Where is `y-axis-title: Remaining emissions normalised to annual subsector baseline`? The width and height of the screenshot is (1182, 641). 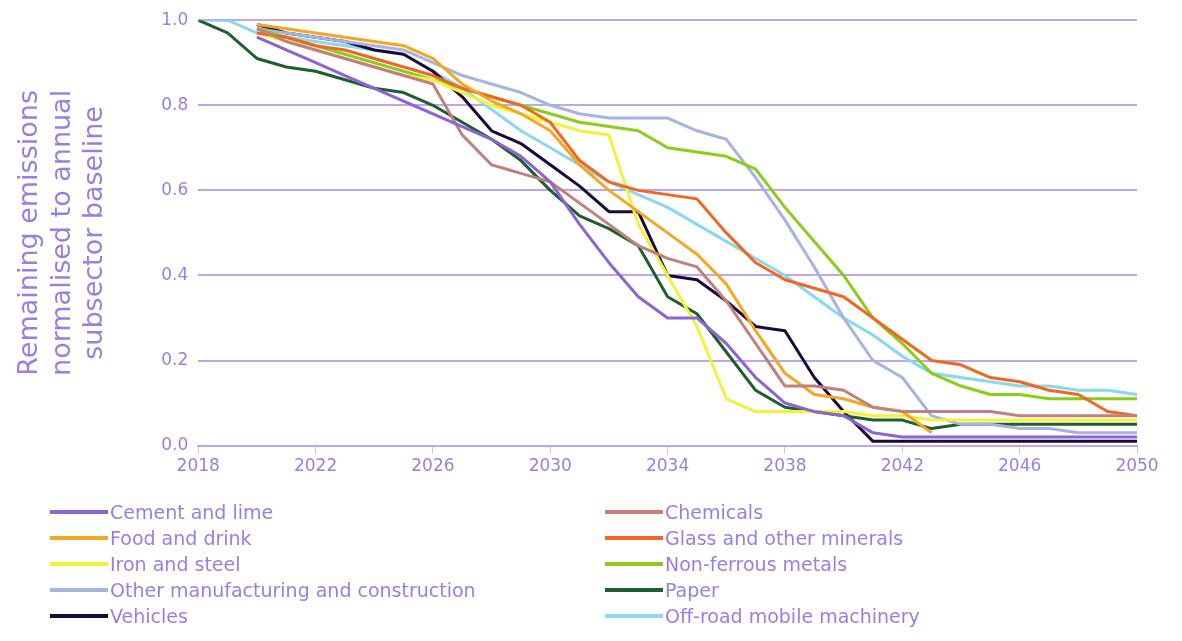 y-axis-title: Remaining emissions normalised to annual subsector baseline is located at coordinates (60, 232).